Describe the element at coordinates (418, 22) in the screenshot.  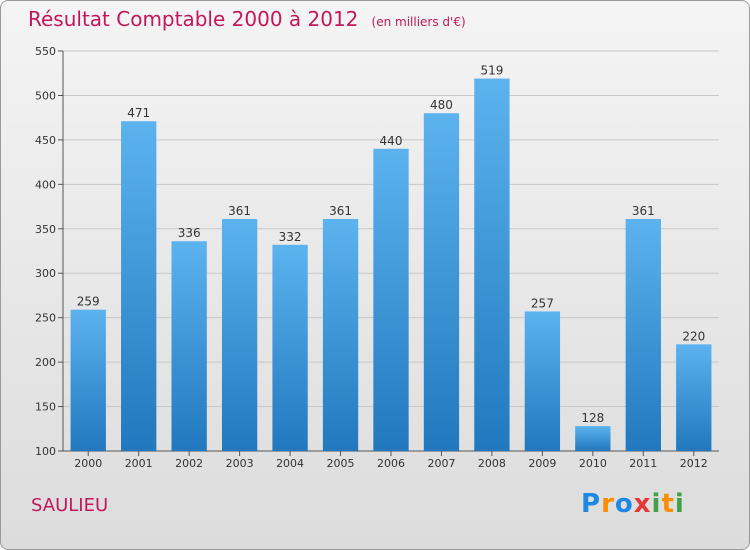
I see `chart-unit: (en milliers d'€)` at that location.